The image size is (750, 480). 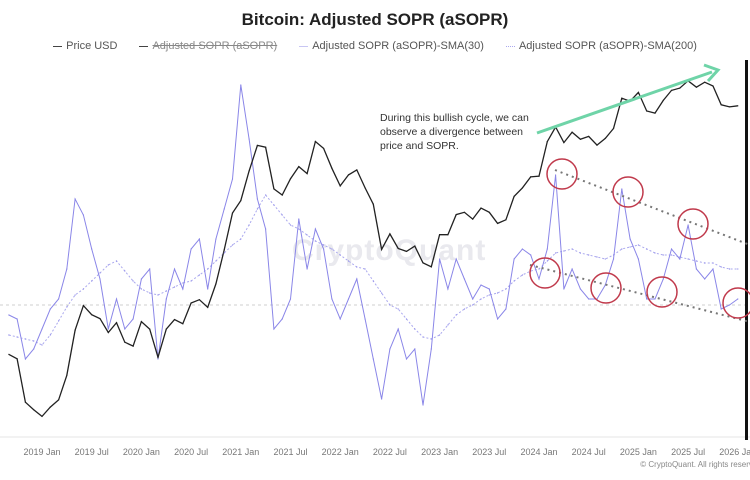 I want to click on legend-label: Price USD, so click(x=92, y=46).